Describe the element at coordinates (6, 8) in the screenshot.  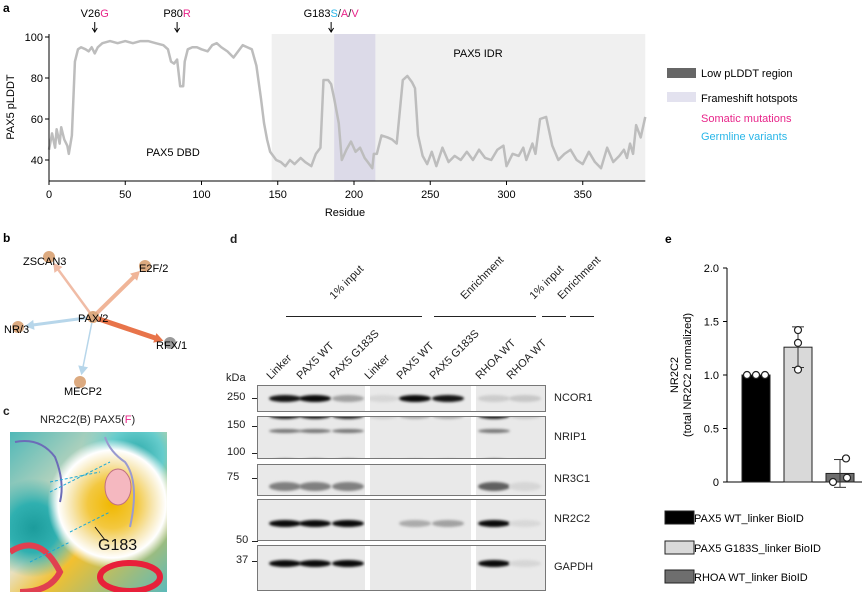
I see `panel-label-a: a` at that location.